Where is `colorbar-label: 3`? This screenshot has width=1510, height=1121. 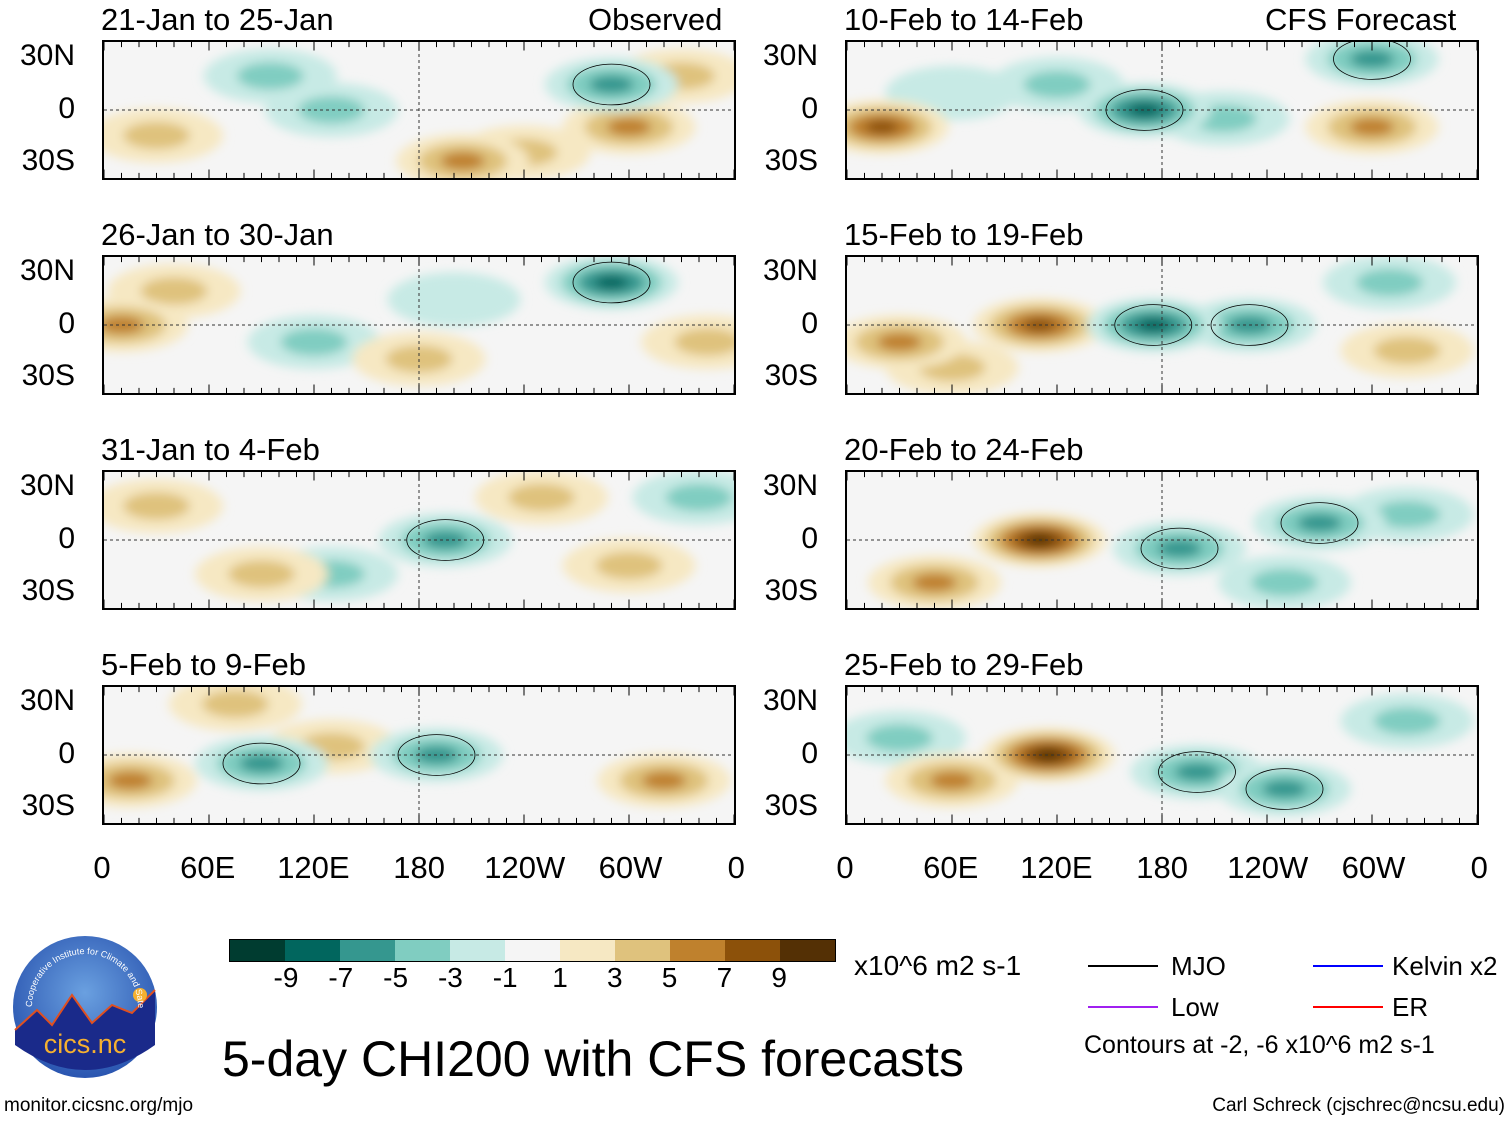
colorbar-label: 3 is located at coordinates (615, 977).